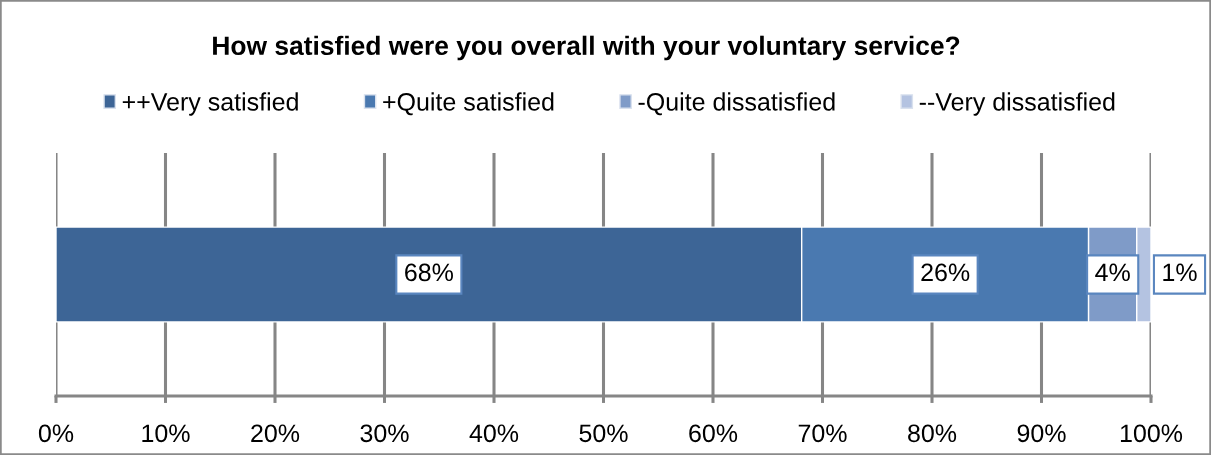 This screenshot has height=455, width=1211. What do you see at coordinates (166, 433) in the screenshot?
I see `x-tick-label: 10%` at bounding box center [166, 433].